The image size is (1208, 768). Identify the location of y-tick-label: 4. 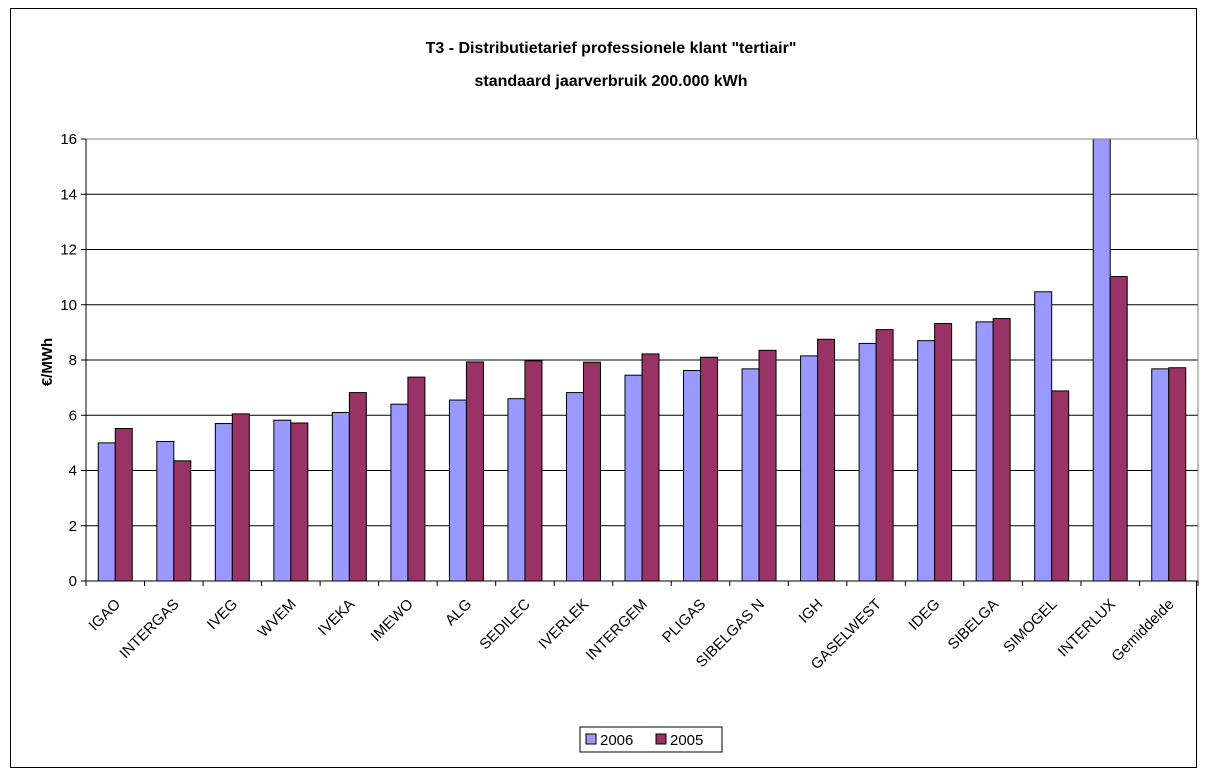
(73, 471).